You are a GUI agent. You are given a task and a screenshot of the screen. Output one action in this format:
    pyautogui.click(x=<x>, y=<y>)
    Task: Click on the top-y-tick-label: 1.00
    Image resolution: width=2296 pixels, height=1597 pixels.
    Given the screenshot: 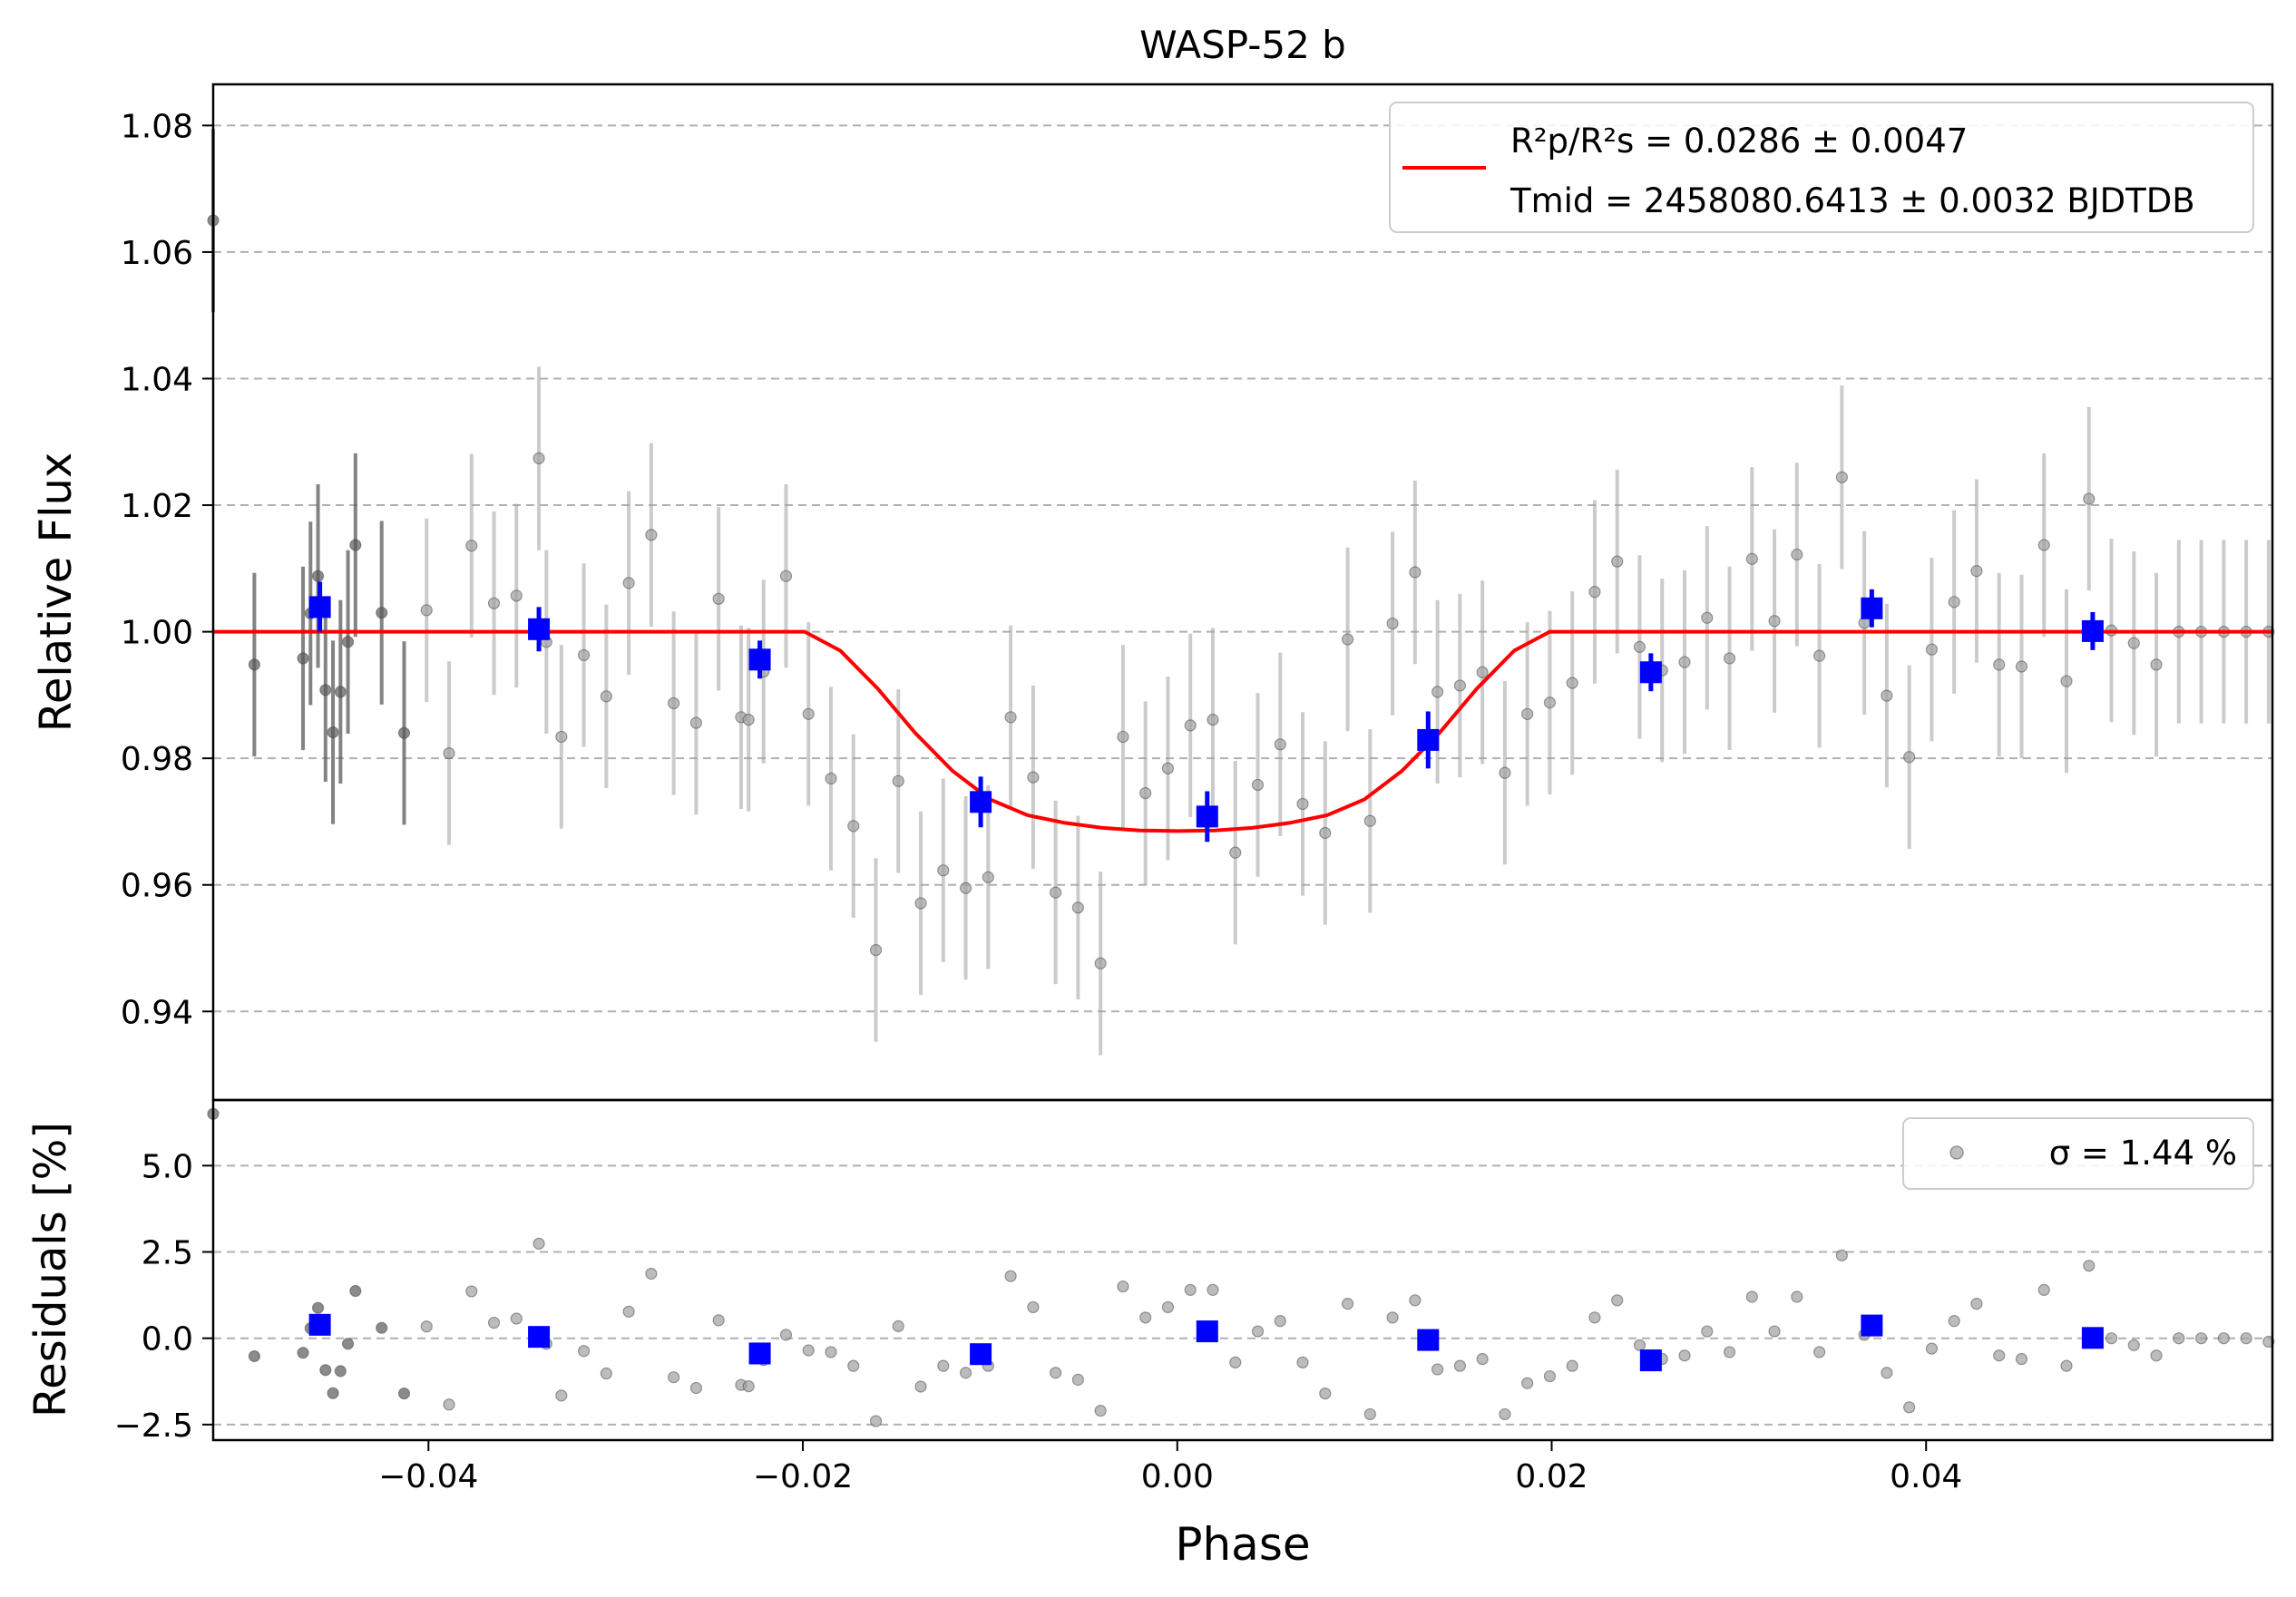 What is the action you would take?
    pyautogui.click(x=157, y=633)
    